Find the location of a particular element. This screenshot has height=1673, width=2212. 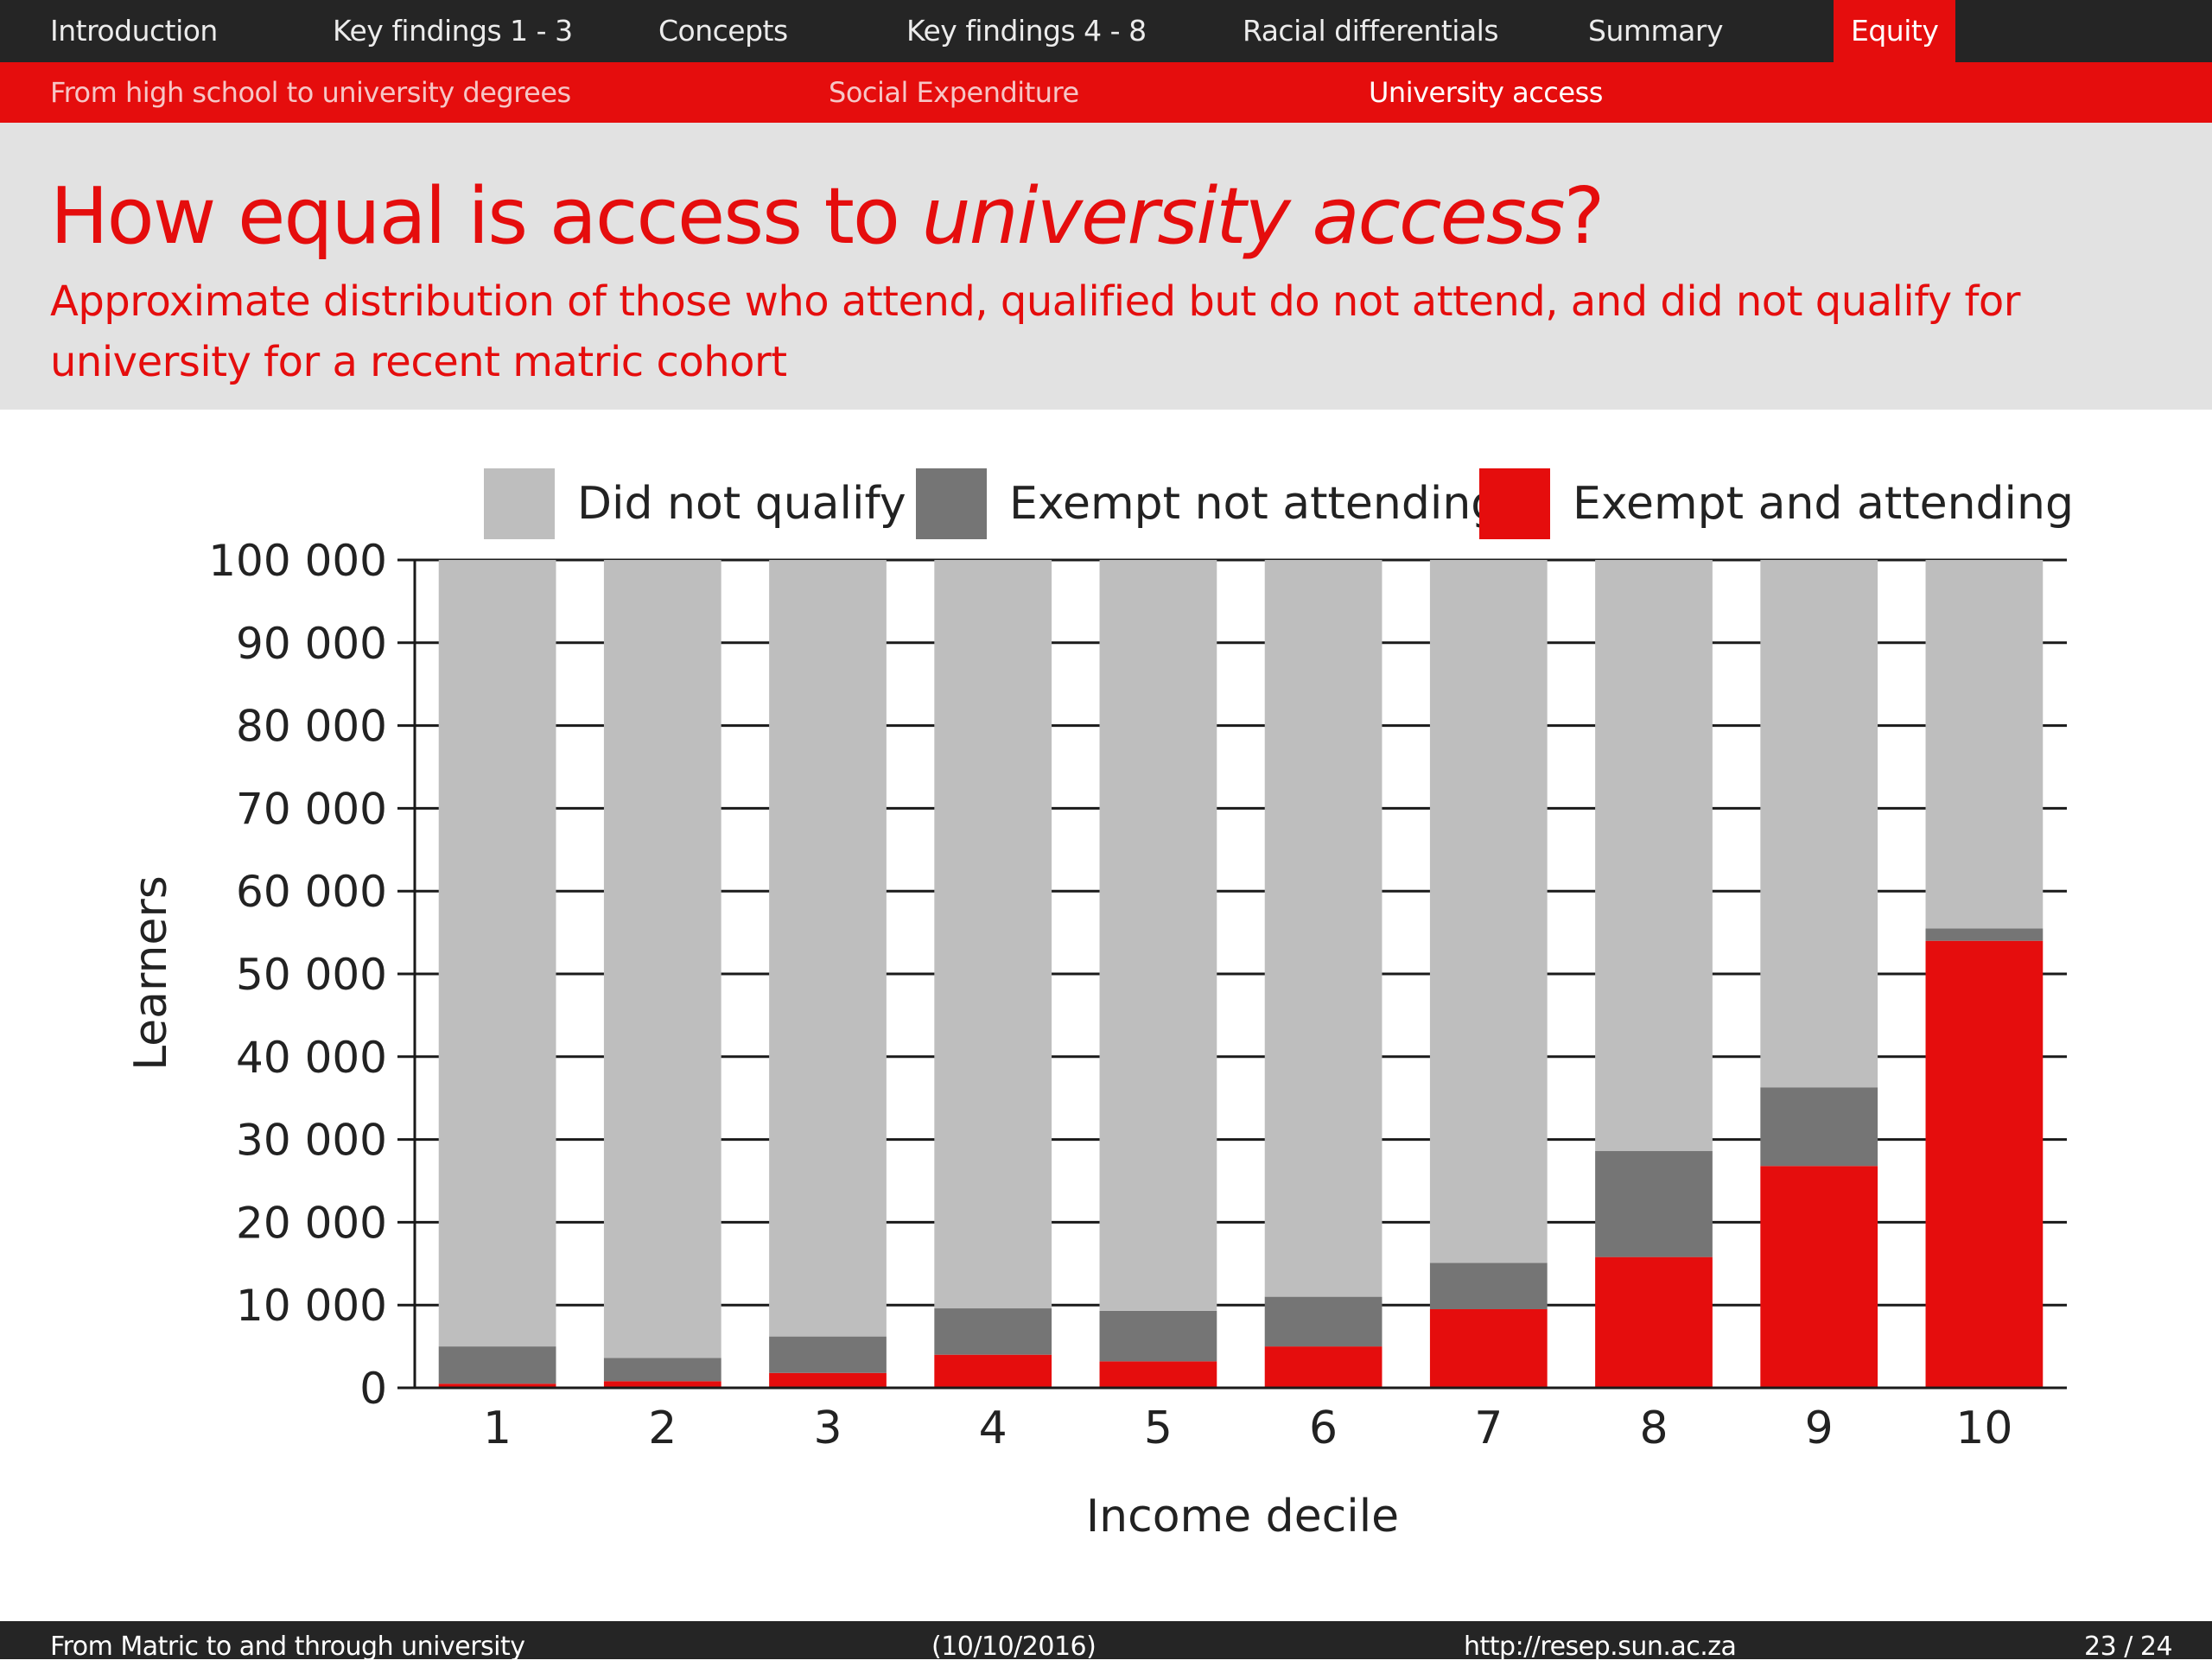

y-tick-label: 0 is located at coordinates (373, 1389).